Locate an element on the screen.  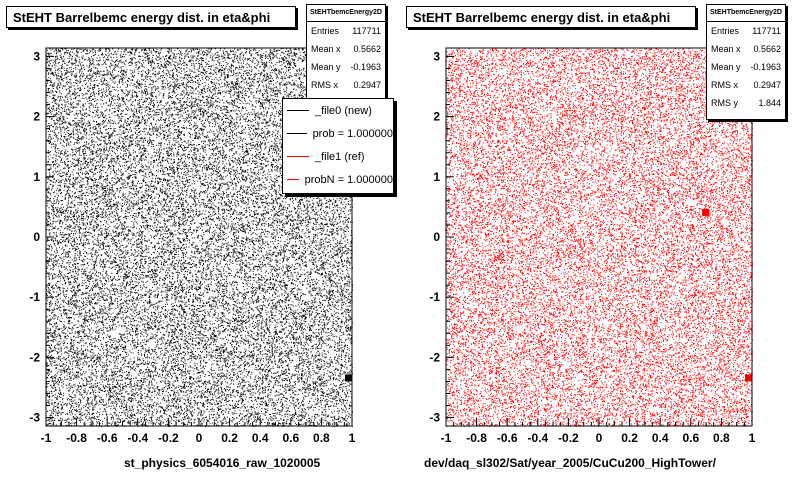
legend-entry: _file1 (ref) is located at coordinates (338, 156).